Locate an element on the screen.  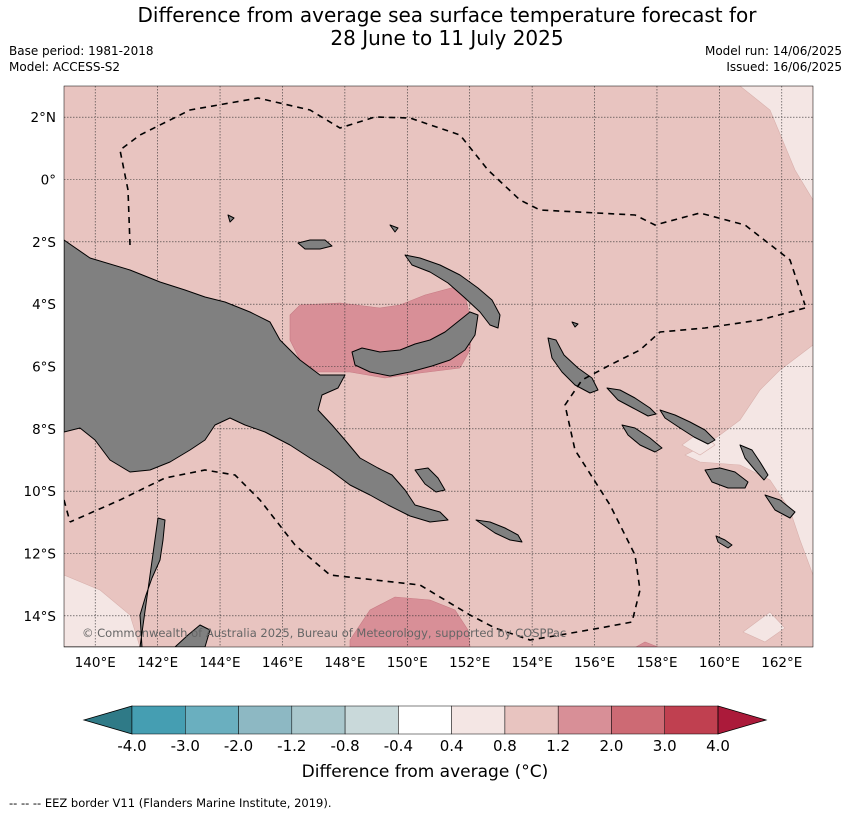
lat-tick-label-8: 14°S is located at coordinates (40, 617).